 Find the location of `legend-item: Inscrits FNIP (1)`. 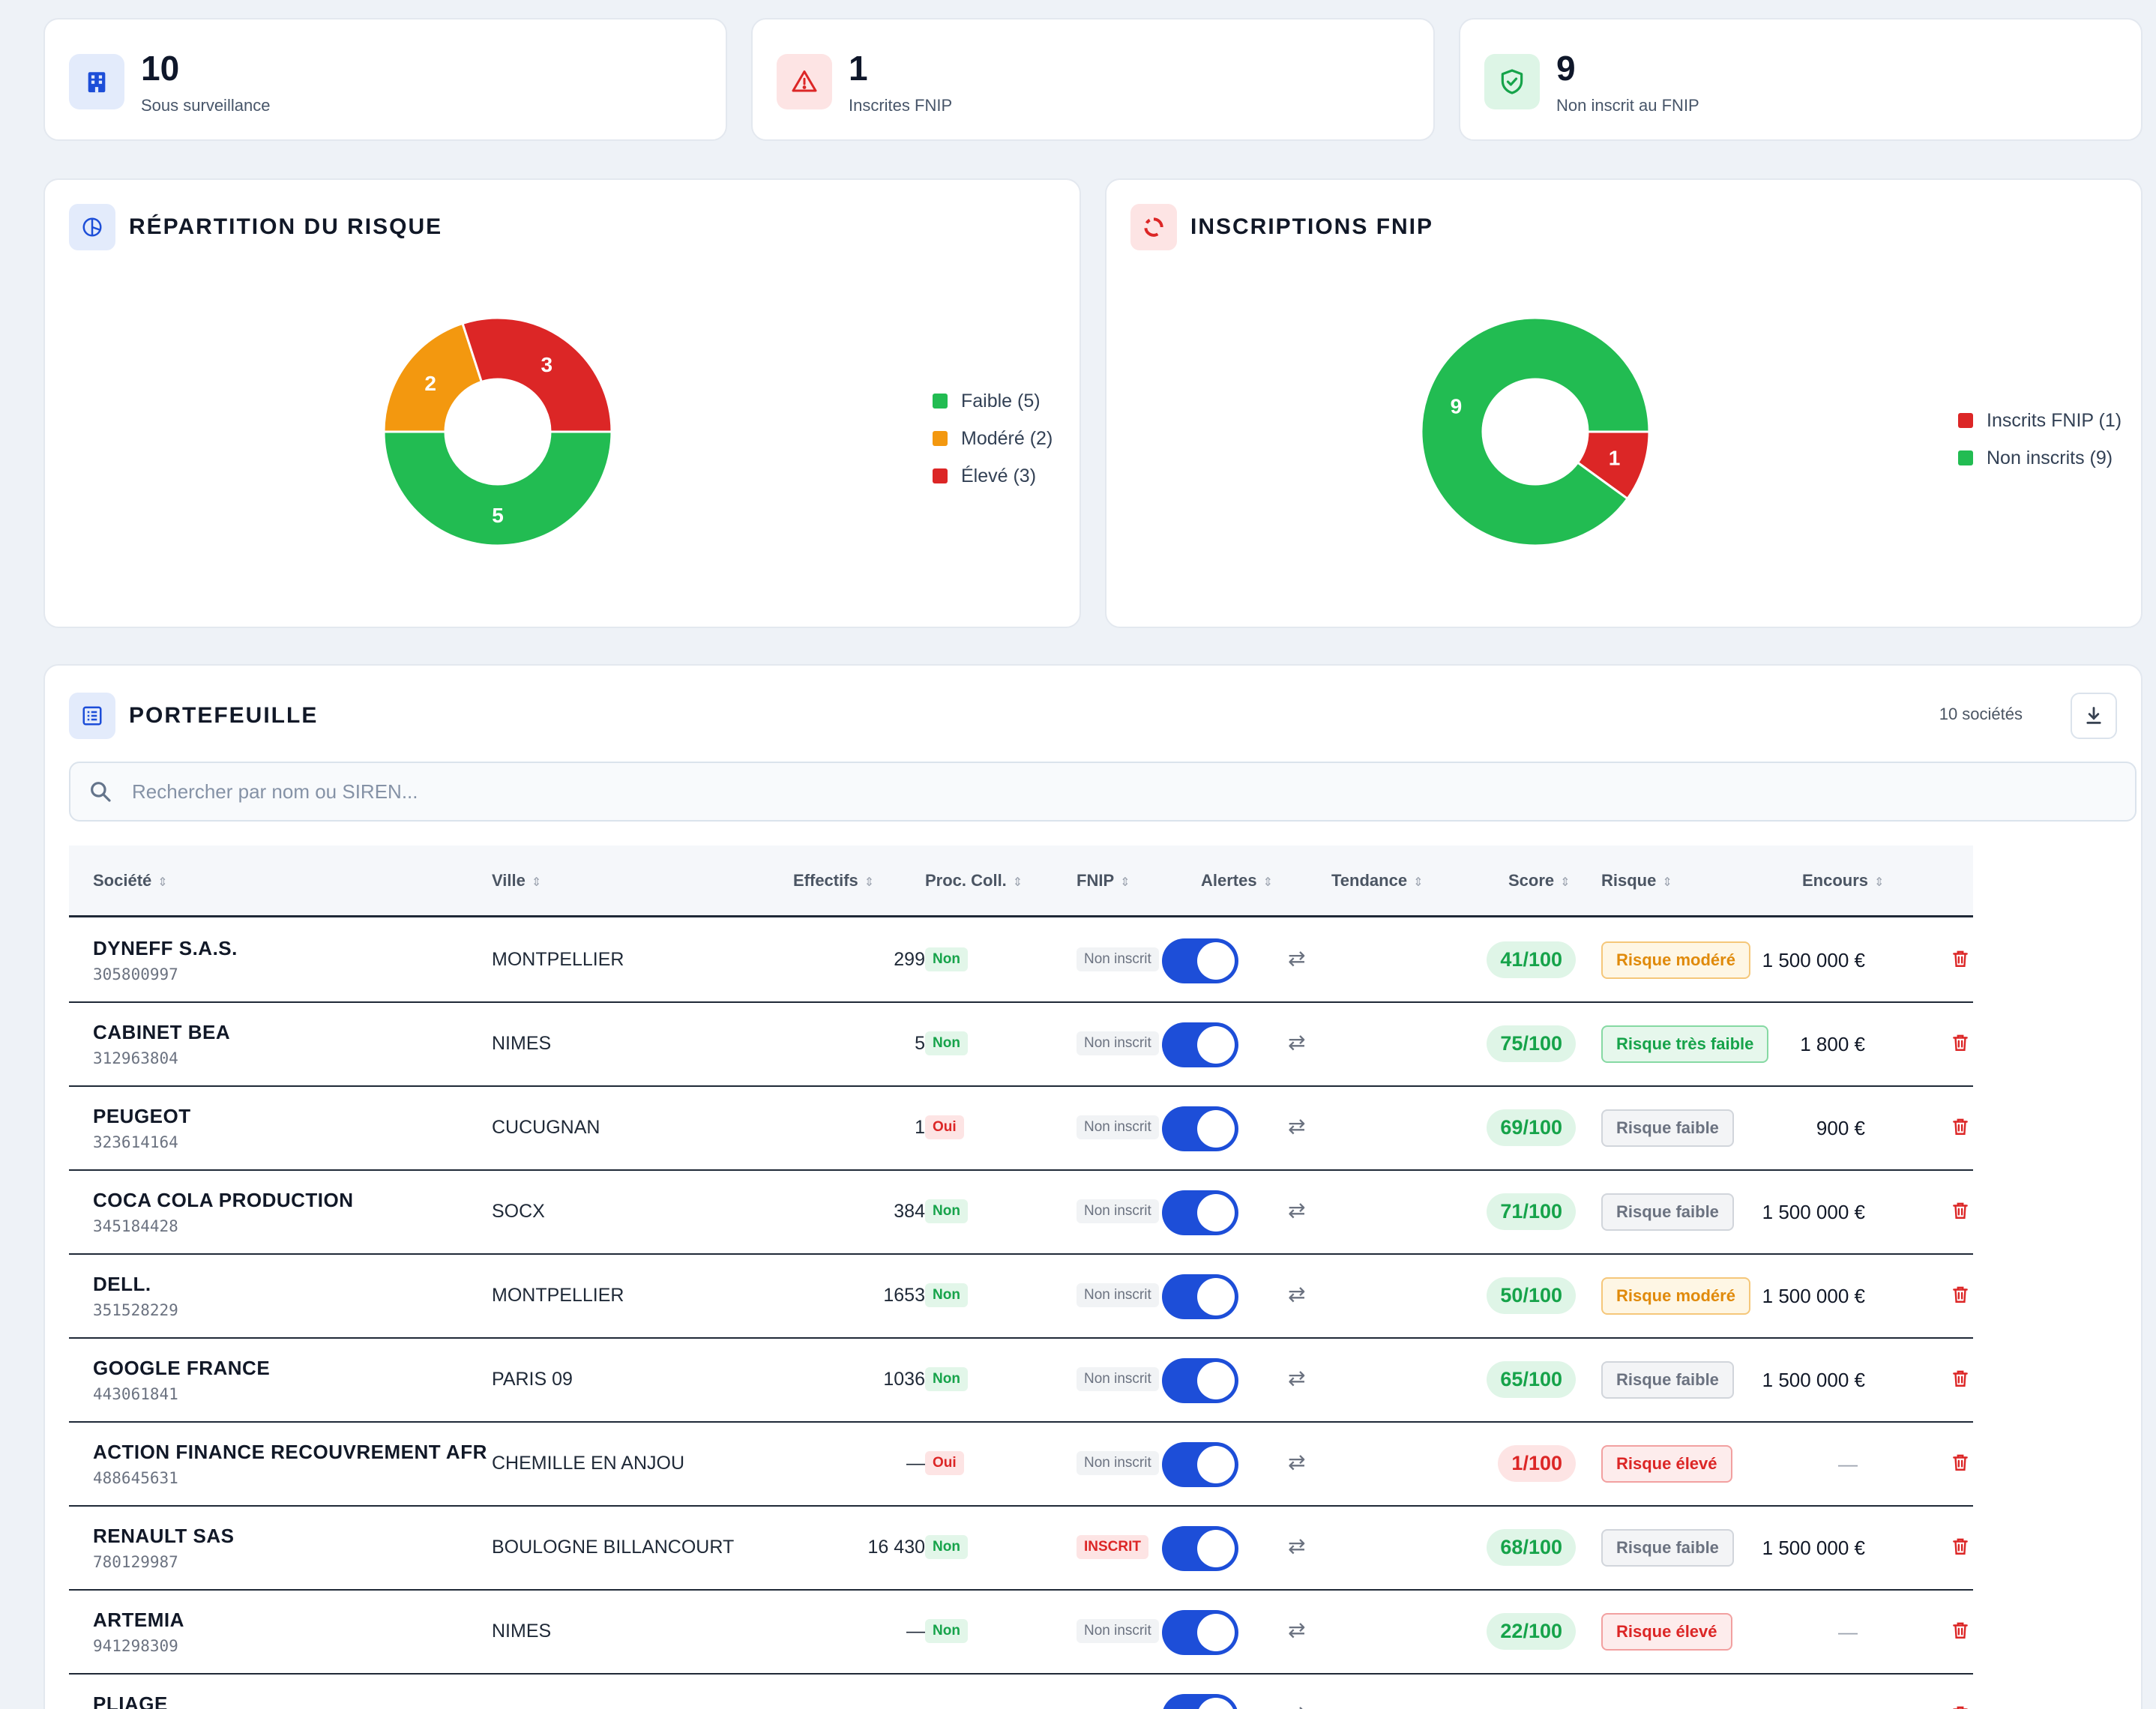

legend-item: Inscrits FNIP (1) is located at coordinates (2040, 421).